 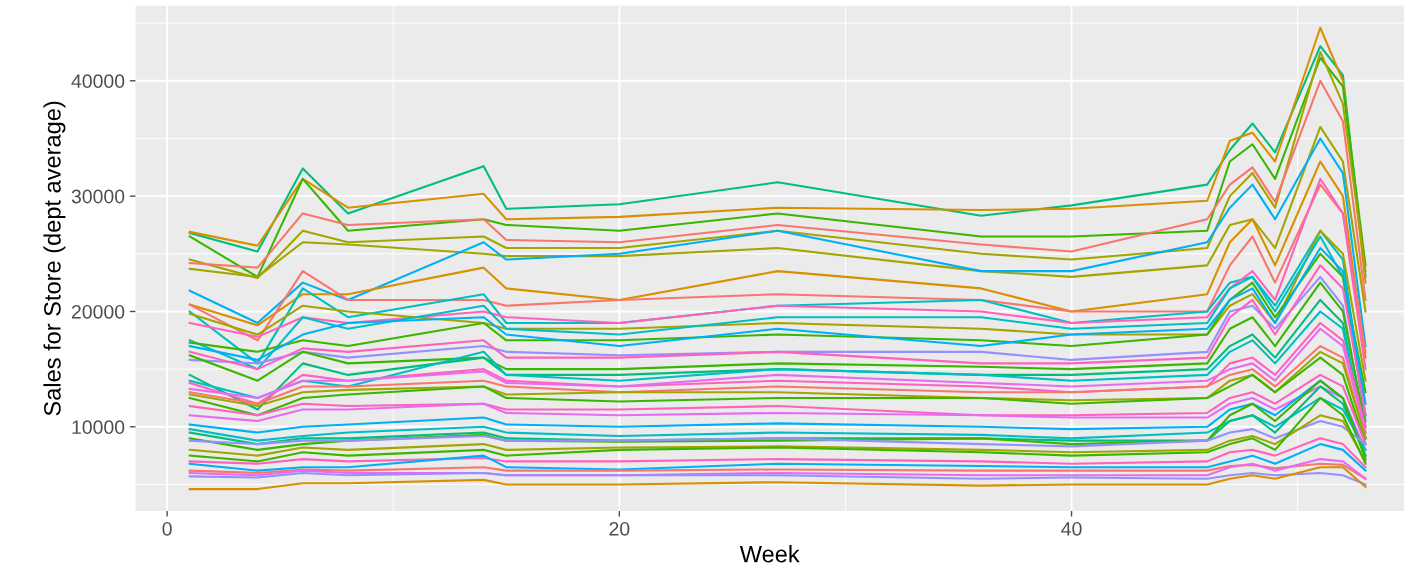 I want to click on y-tick-label: 40000, so click(x=98, y=81).